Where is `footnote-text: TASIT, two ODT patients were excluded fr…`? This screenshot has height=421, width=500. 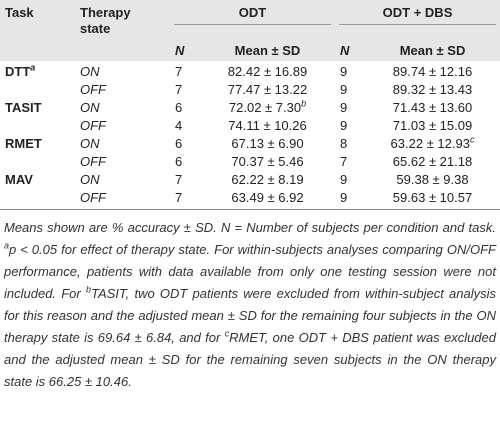 footnote-text: TASIT, two ODT patients were excluded fr… is located at coordinates (250, 315).